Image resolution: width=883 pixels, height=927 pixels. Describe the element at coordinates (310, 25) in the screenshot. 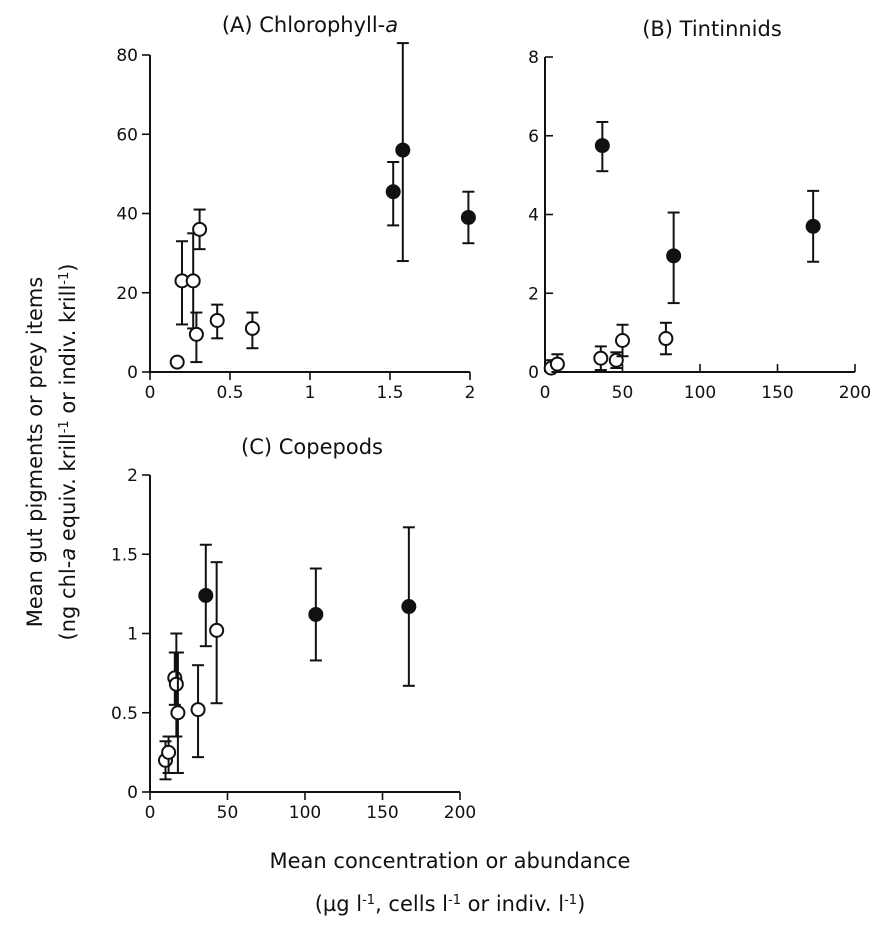

I see `panel-title: (A) Chlorophyll-a` at that location.